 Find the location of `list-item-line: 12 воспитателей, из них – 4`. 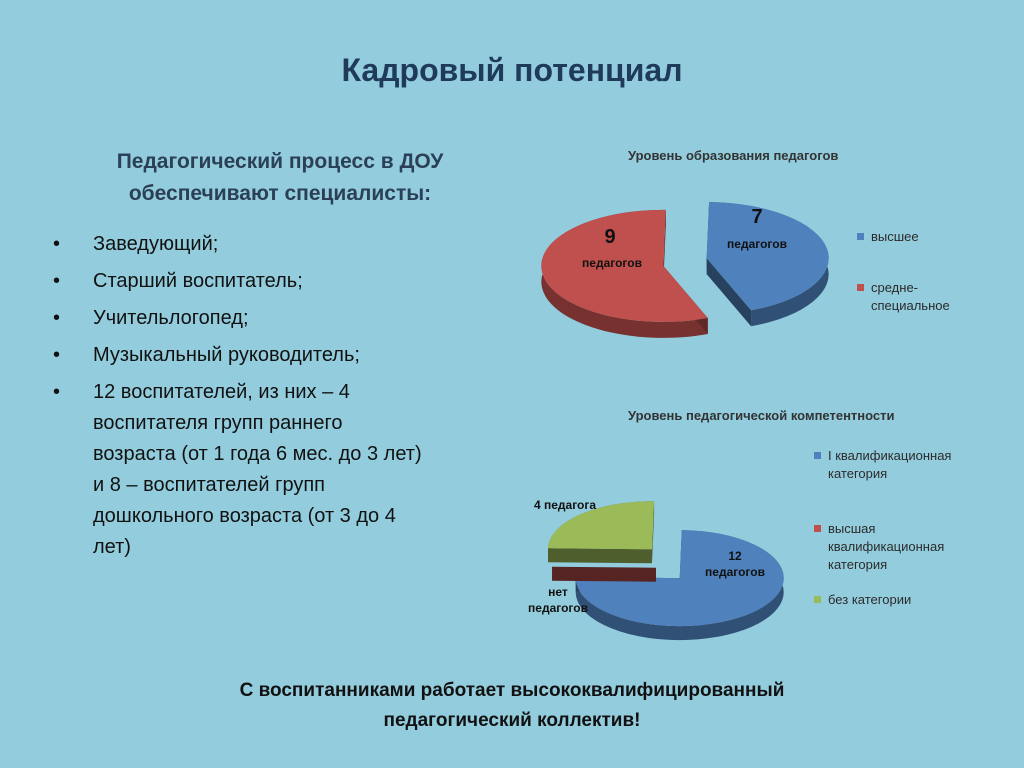

list-item-line: 12 воспитателей, из них – 4 is located at coordinates (221, 392).